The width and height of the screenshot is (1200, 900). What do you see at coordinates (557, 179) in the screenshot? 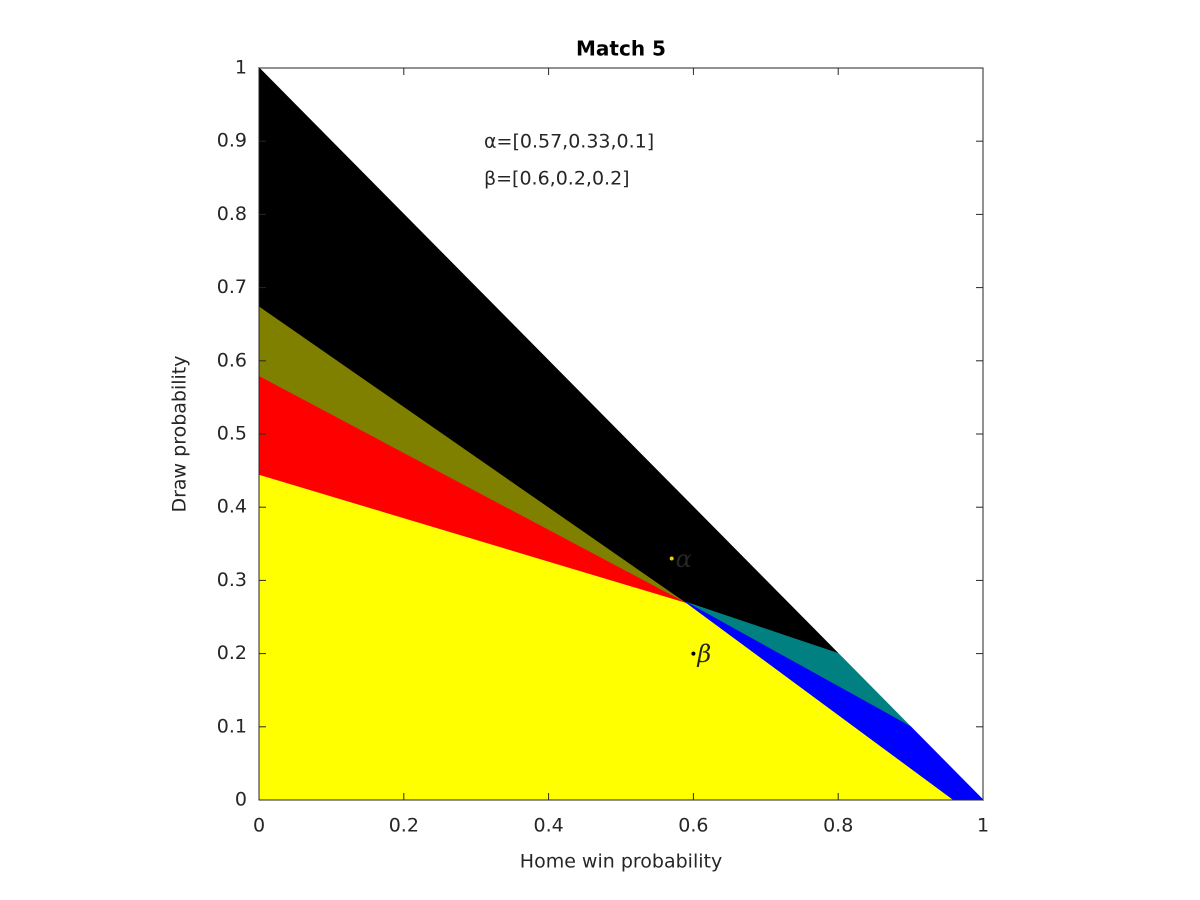
I see `annotation: β=[0.6,0.2,0.2]` at bounding box center [557, 179].